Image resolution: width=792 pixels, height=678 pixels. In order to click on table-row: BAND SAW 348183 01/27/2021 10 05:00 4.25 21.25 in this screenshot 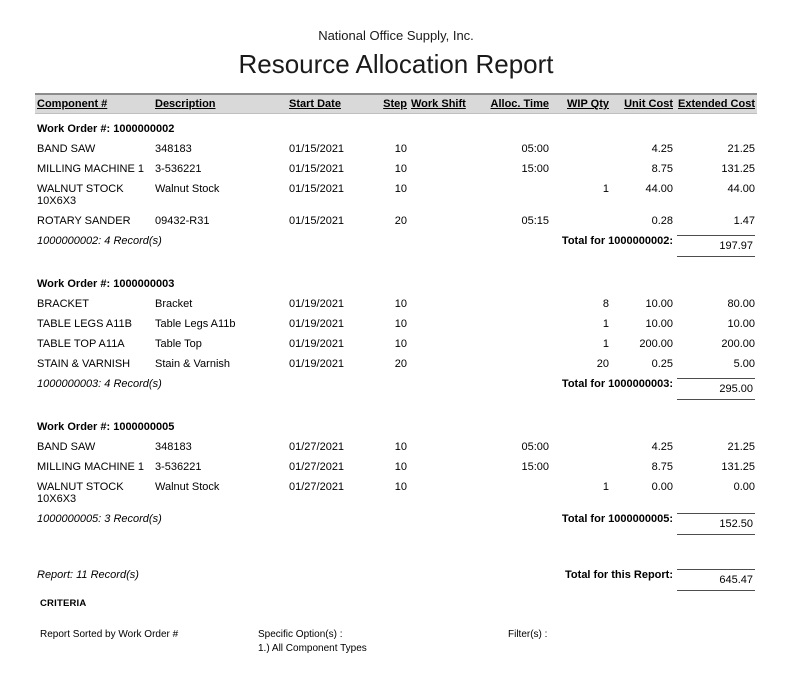, I will do `click(396, 447)`.